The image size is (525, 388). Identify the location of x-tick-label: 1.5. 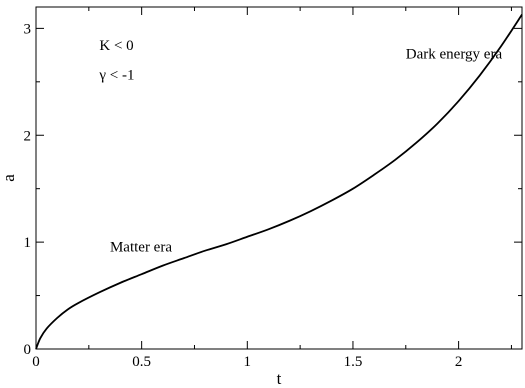
(353, 362).